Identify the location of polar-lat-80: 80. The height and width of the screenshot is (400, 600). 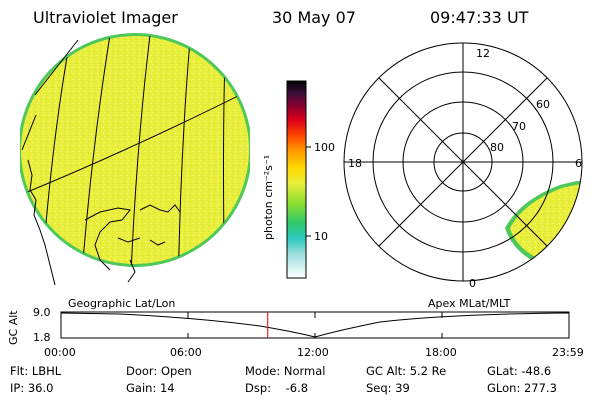
(497, 147).